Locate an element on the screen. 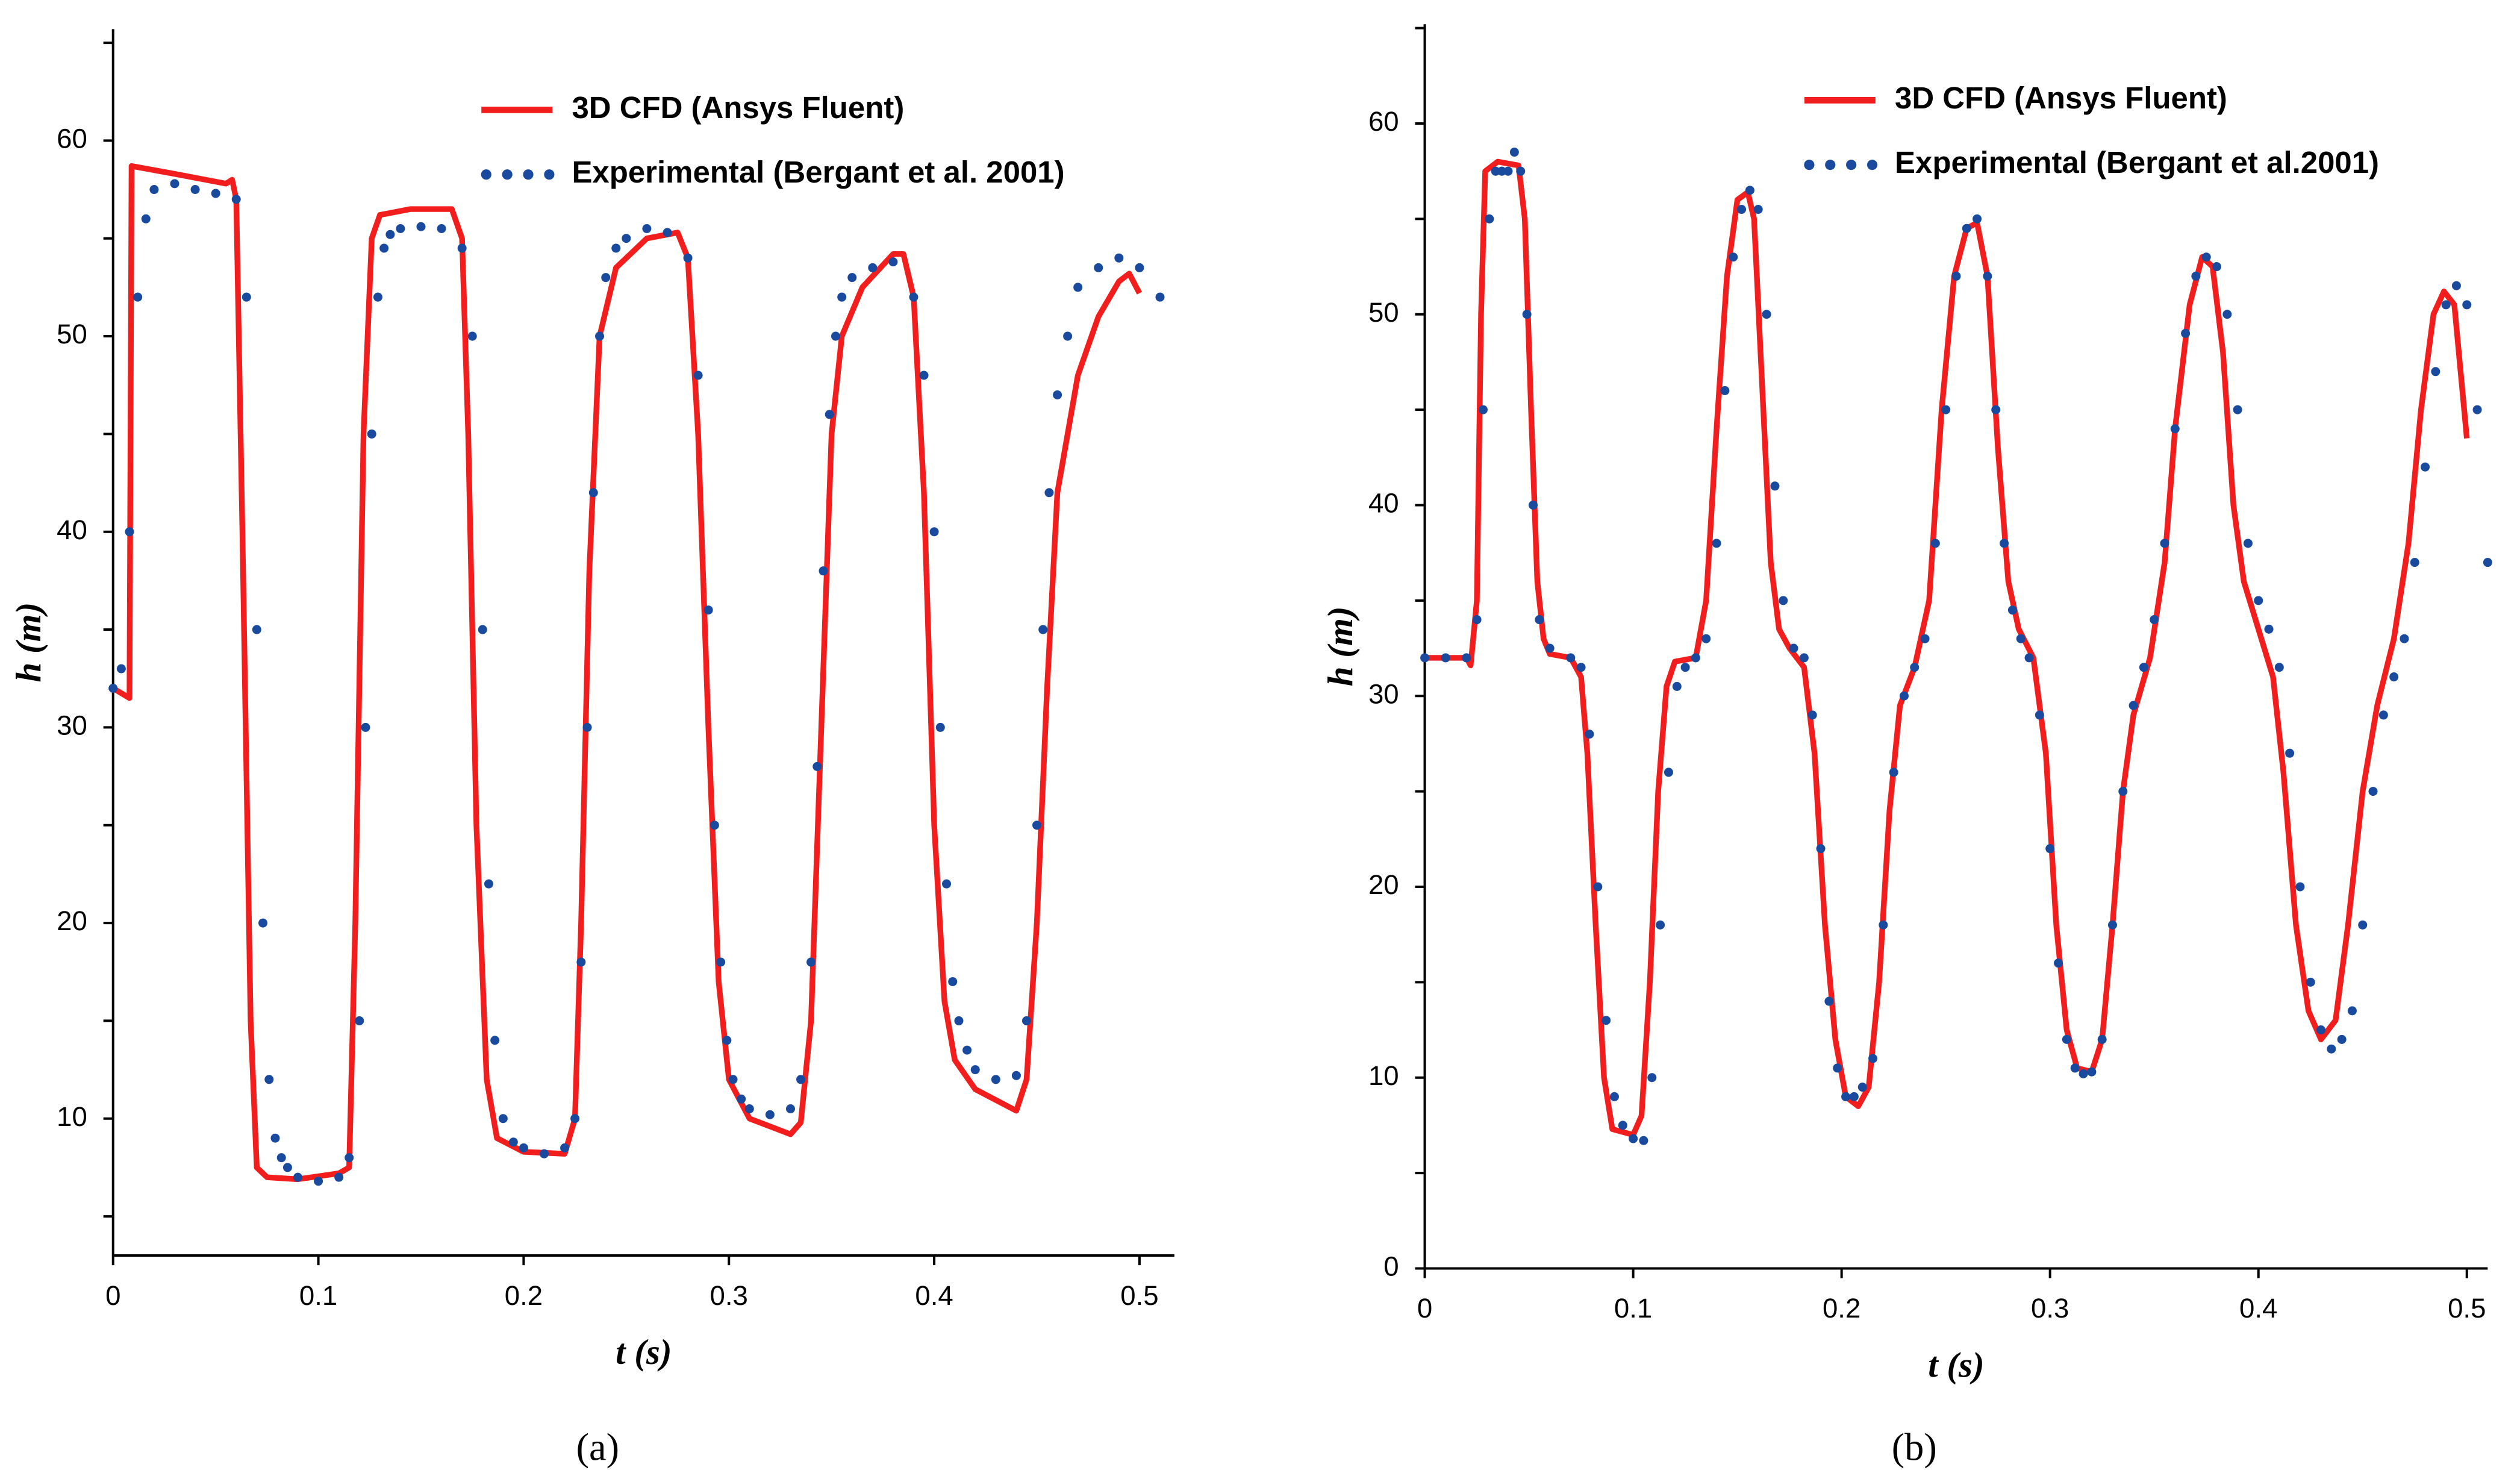 This screenshot has height=1479, width=2520. x-tick-label: 0.1 is located at coordinates (318, 1295).